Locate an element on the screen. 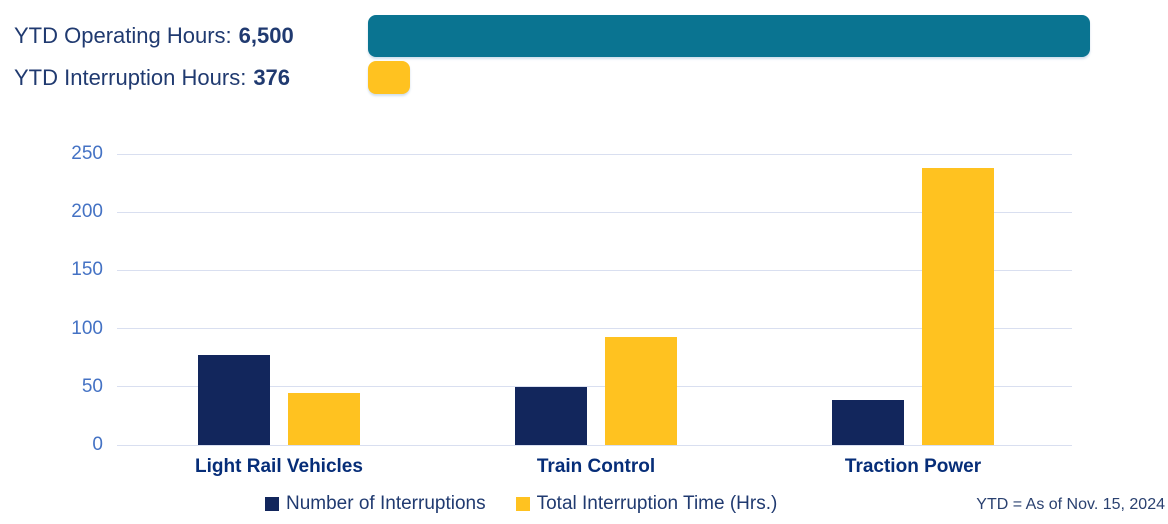 Image resolution: width=1168 pixels, height=524 pixels. legend-item-1: Total Interruption Time (Hrs.) is located at coordinates (646, 504).